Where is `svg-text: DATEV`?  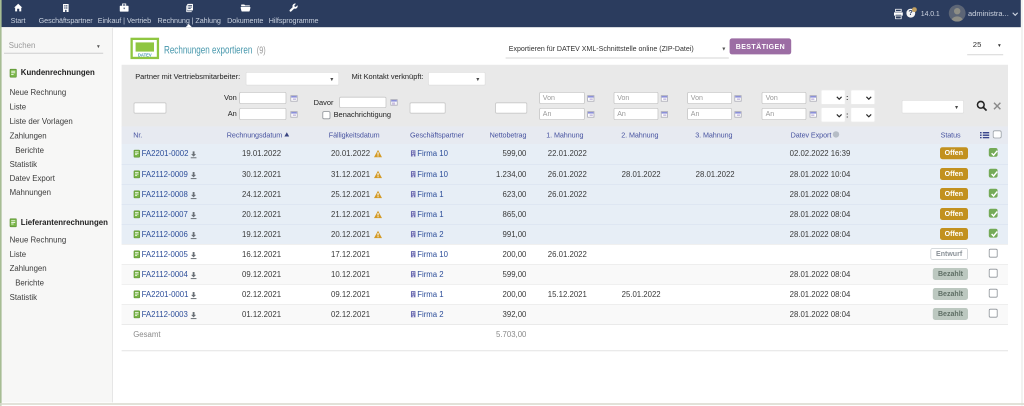
svg-text: DATEV is located at coordinates (145, 54).